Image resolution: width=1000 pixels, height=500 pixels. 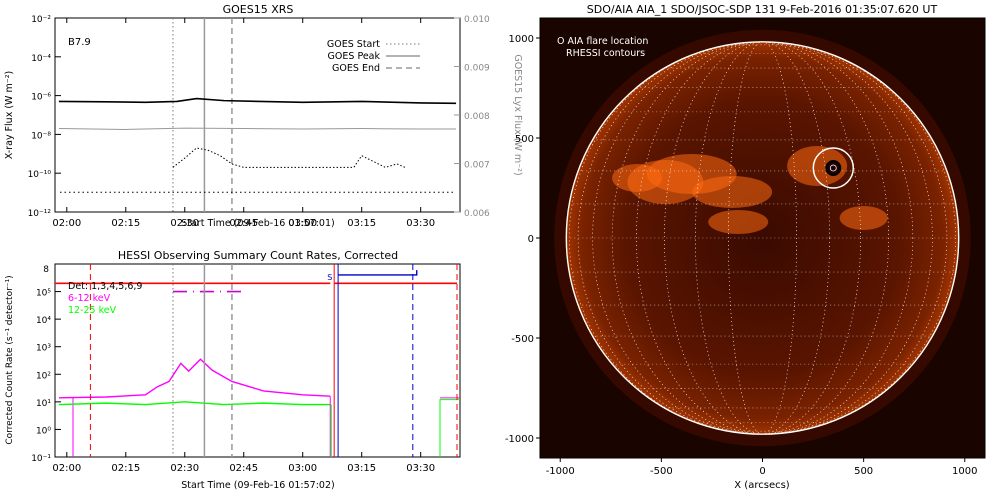 What do you see at coordinates (194, 378) in the screenshot?
I see `hessi-series-low` at bounding box center [194, 378].